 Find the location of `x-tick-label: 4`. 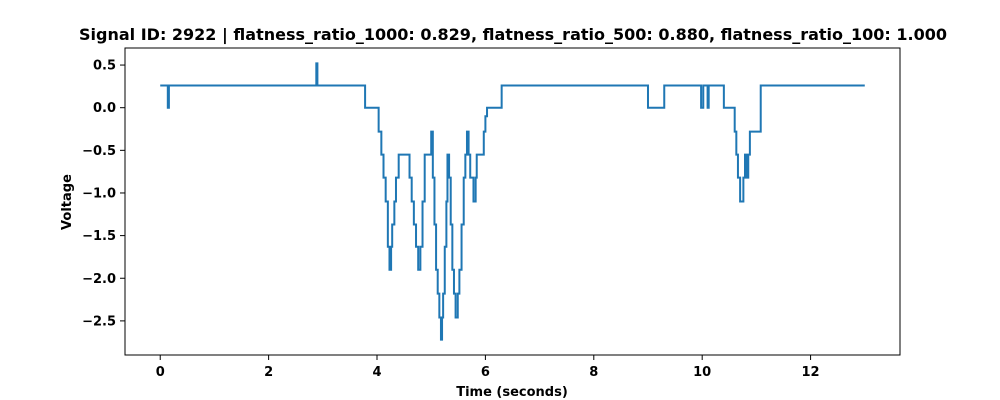

x-tick-label: 4 is located at coordinates (376, 372).